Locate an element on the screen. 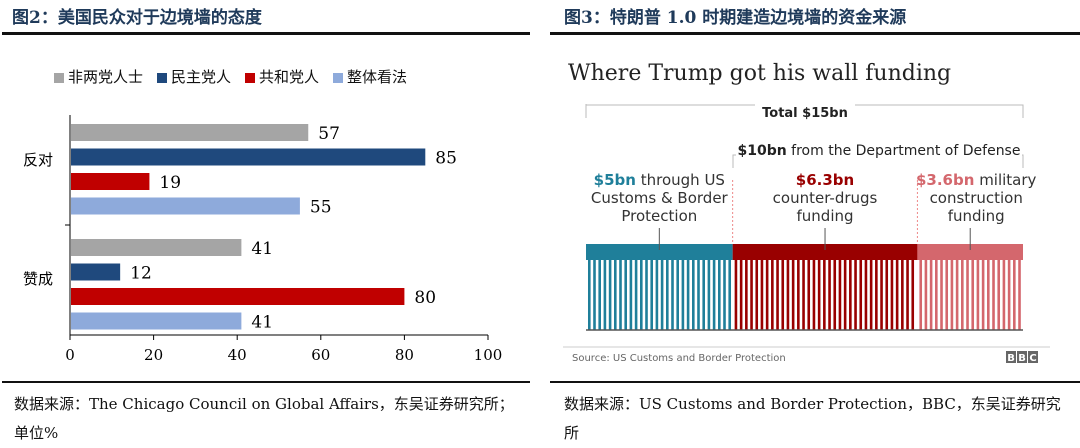 Image resolution: width=1080 pixels, height=448 pixels. legend-item: 民主党人 is located at coordinates (194, 76).